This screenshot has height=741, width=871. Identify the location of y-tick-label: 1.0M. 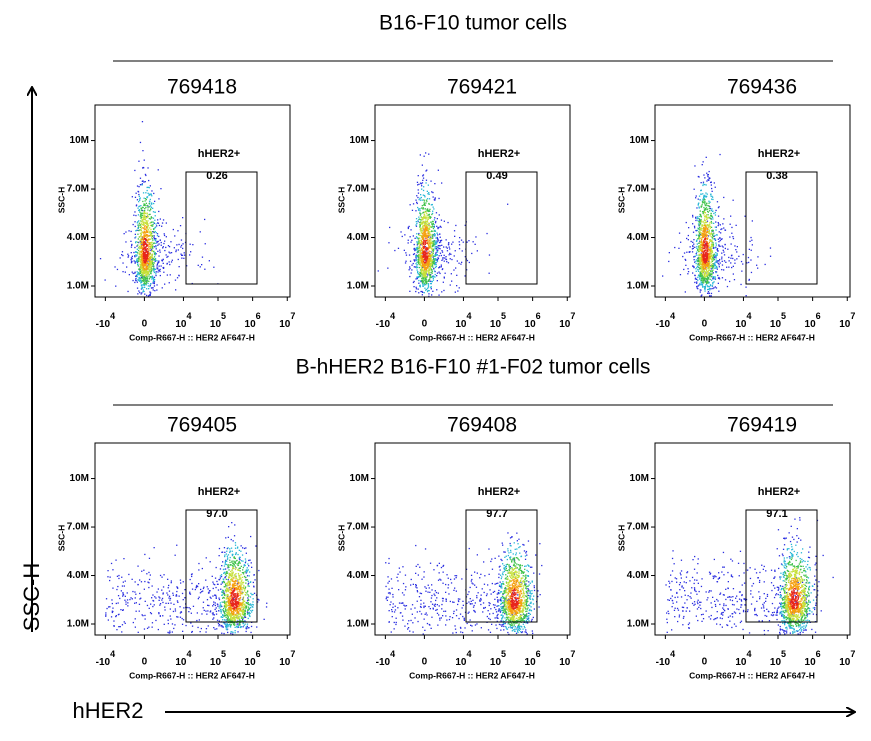
(638, 286).